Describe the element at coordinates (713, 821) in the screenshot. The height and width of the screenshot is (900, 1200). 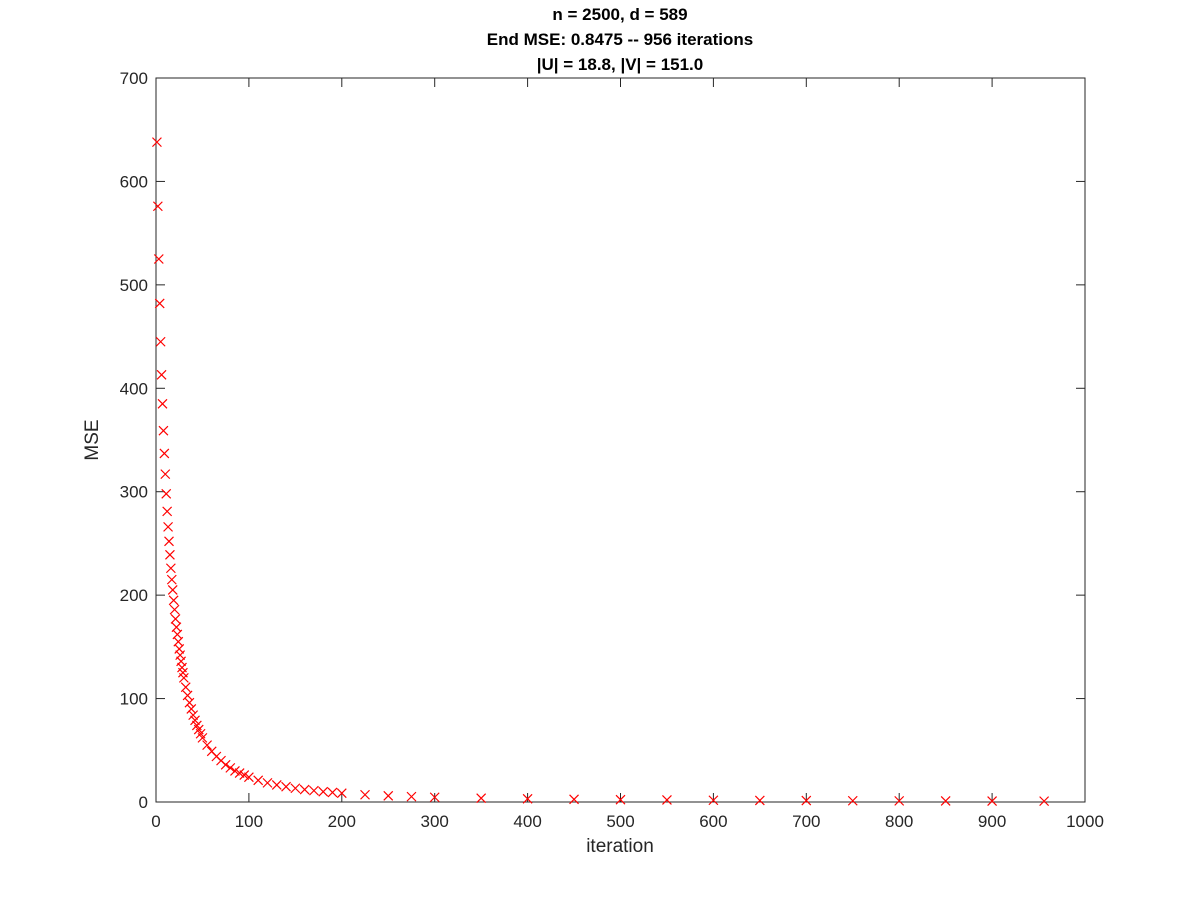
I see `x-tick-label: 600` at that location.